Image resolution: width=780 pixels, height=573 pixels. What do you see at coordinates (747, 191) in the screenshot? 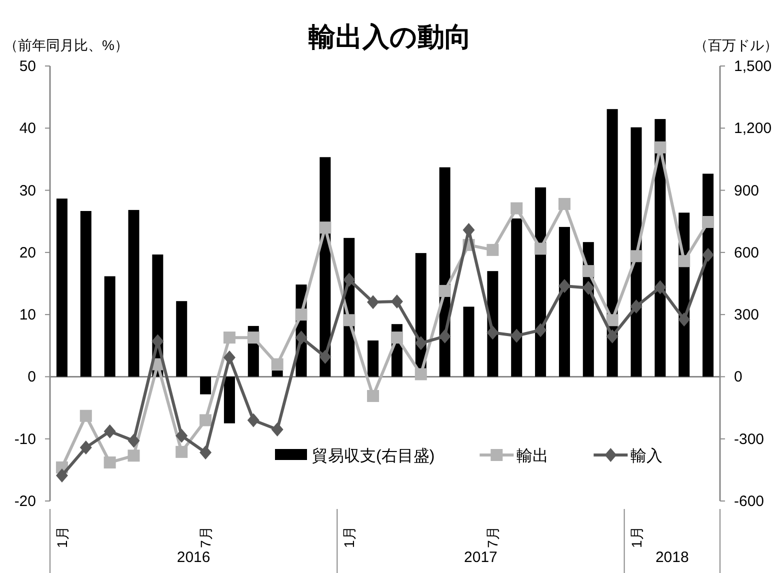
I see `y2-tick-label: 900` at bounding box center [747, 191].